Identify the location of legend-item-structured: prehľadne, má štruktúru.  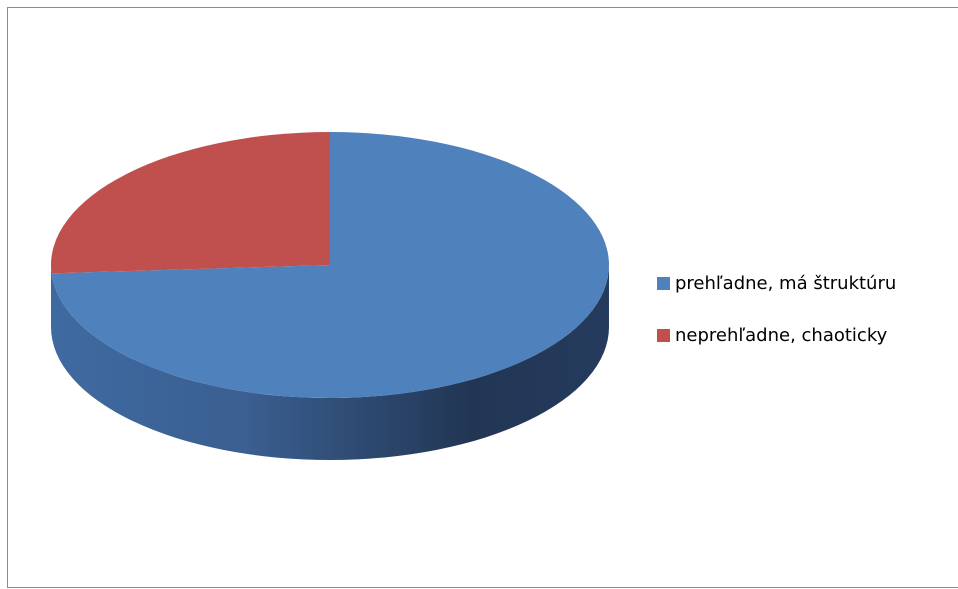
(776, 283).